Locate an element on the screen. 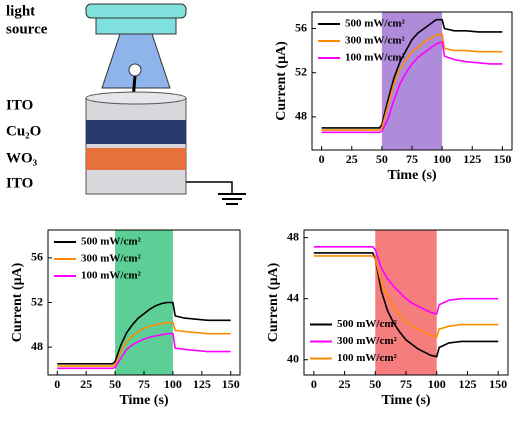  label: light is located at coordinates (20, 11).